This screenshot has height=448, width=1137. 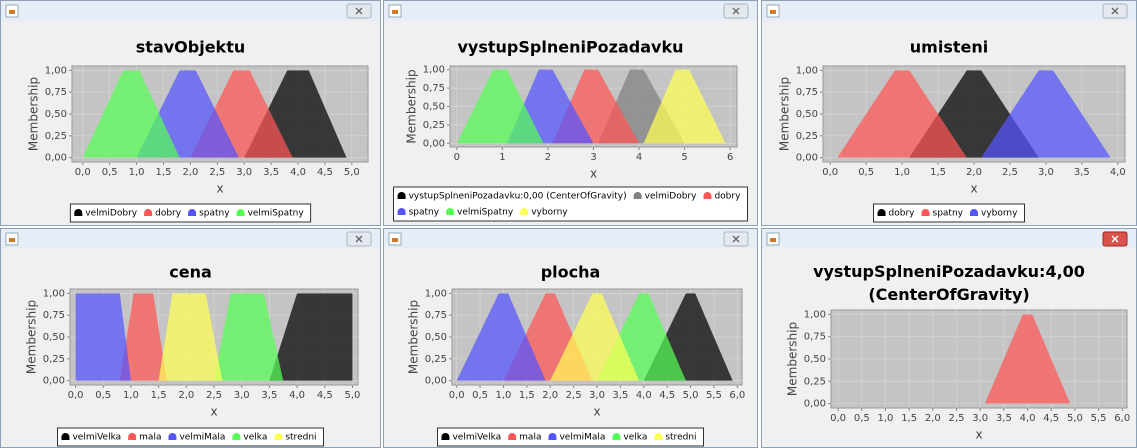 What do you see at coordinates (54, 293) in the screenshot?
I see `y-tick-label: 1,00` at bounding box center [54, 293].